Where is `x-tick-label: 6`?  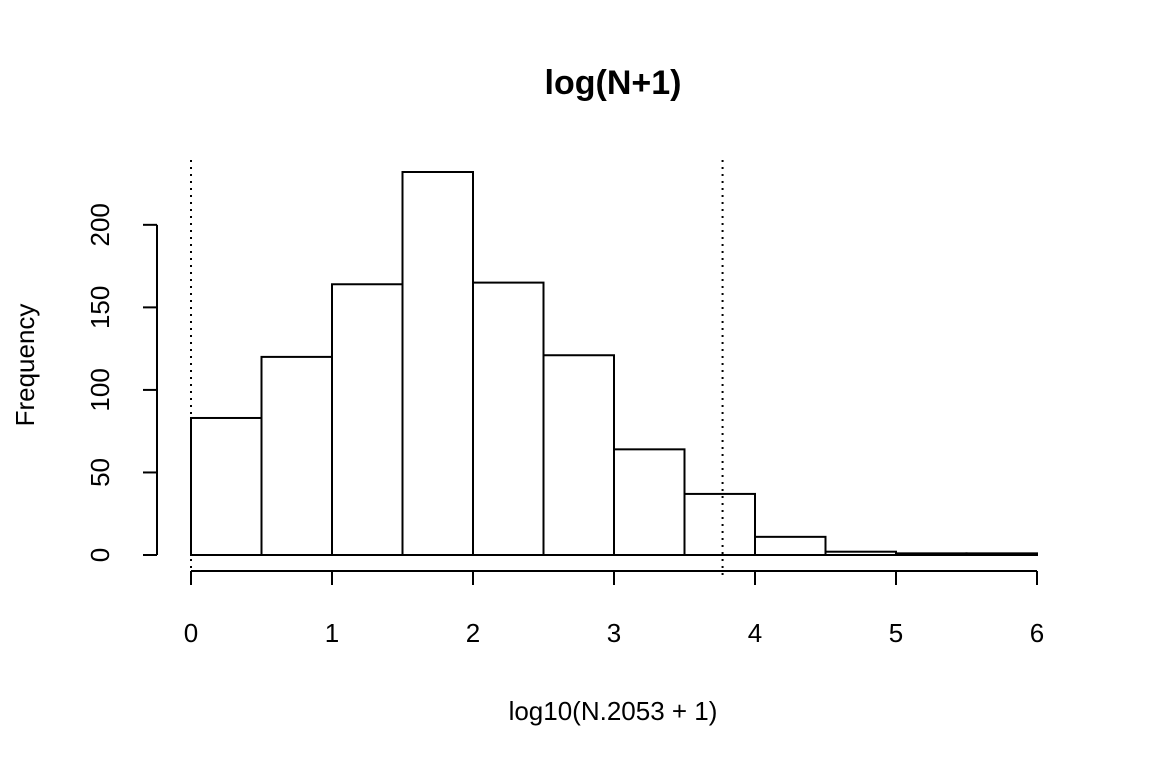 x-tick-label: 6 is located at coordinates (1037, 633).